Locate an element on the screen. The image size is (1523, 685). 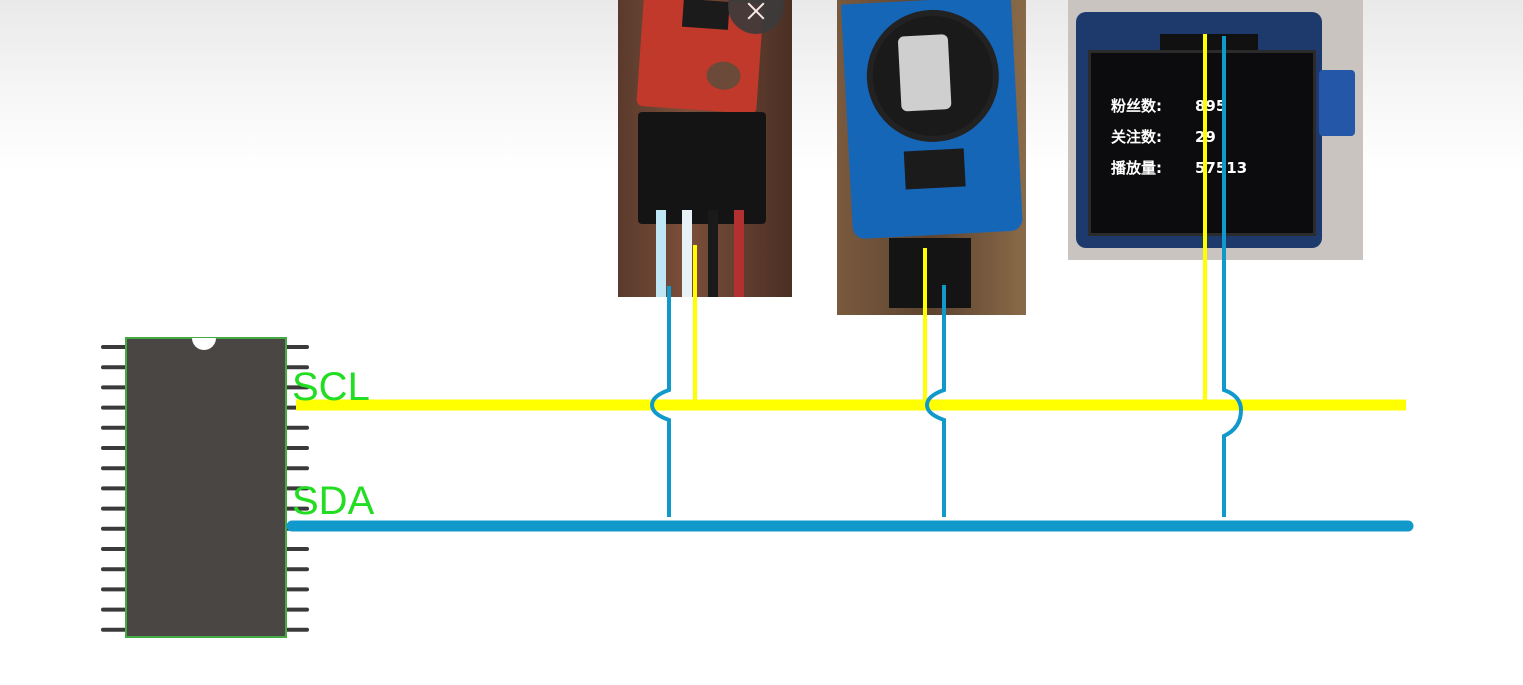
scl-label: SCL is located at coordinates (331, 387).